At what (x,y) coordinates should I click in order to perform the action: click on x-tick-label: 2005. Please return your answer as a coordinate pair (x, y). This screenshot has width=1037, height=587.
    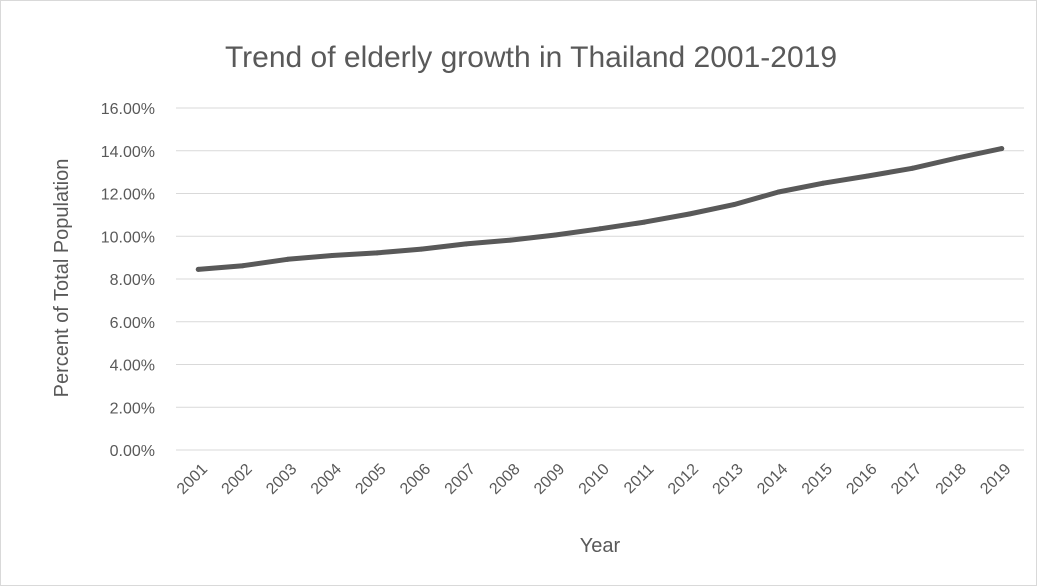
    Looking at the image, I should click on (370, 479).